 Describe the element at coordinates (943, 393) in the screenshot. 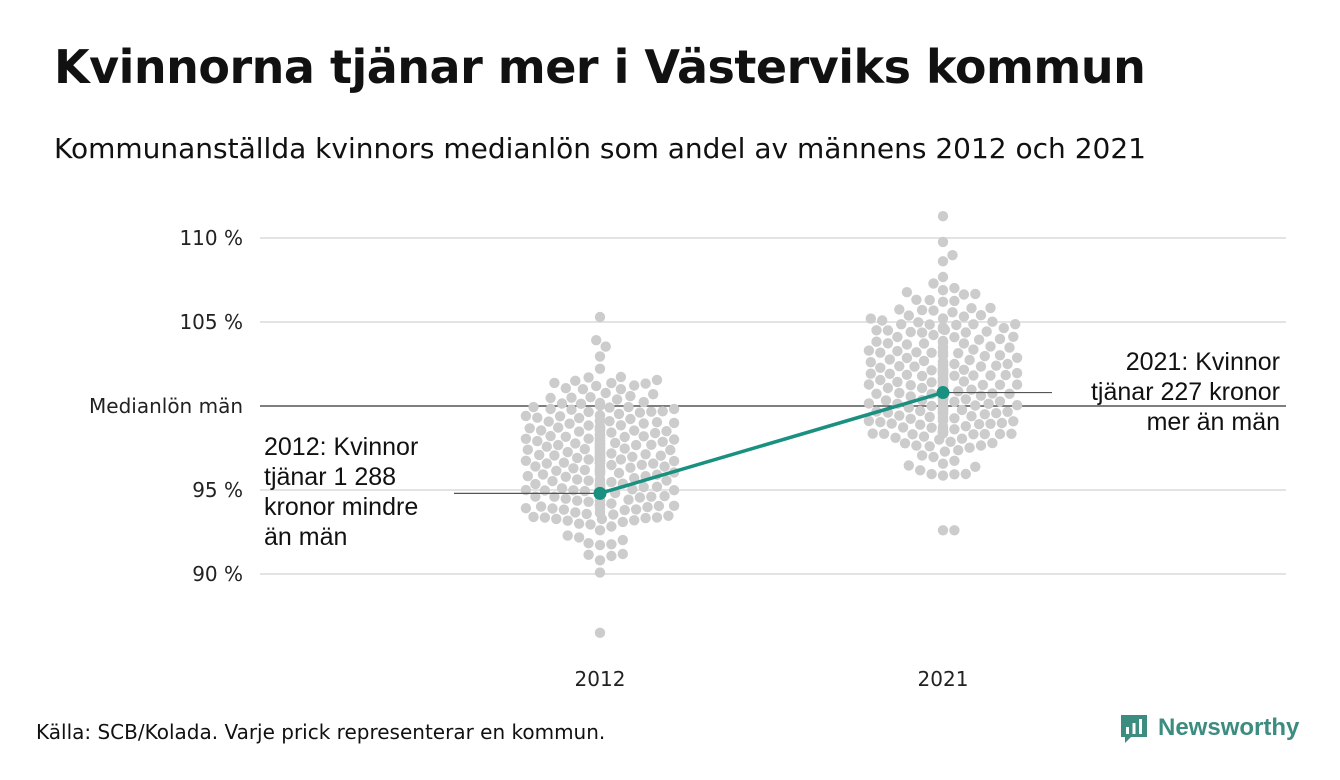

I see `highlight-point-2021` at that location.